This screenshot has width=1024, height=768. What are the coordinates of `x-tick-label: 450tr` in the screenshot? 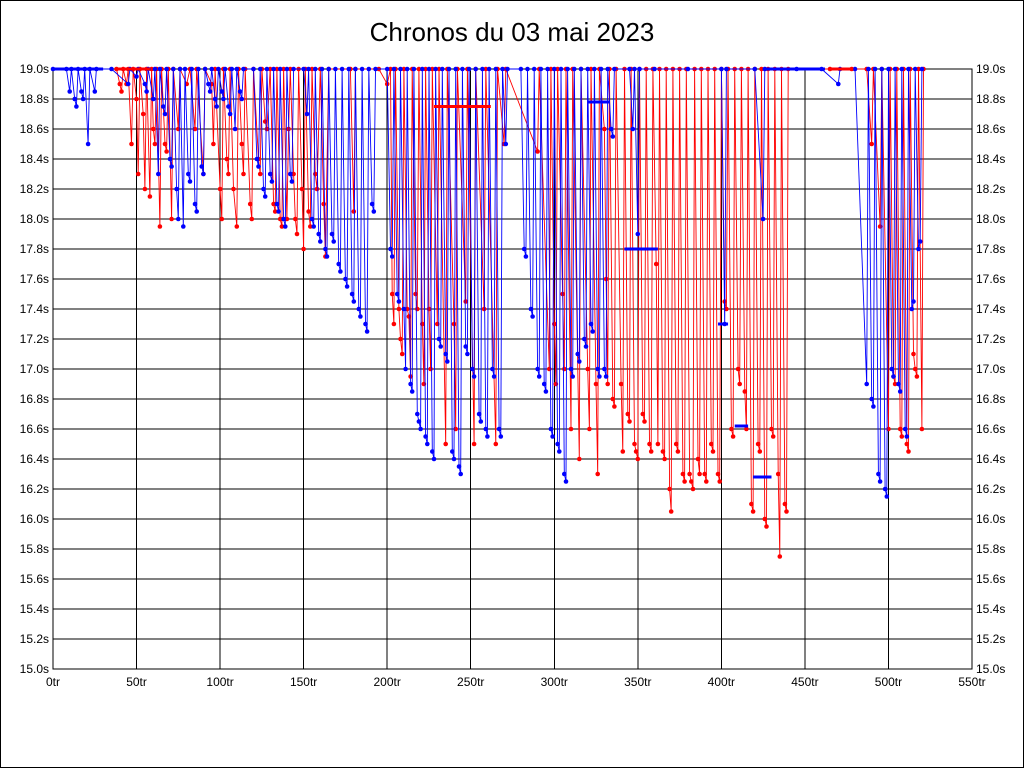 It's located at (804, 682).